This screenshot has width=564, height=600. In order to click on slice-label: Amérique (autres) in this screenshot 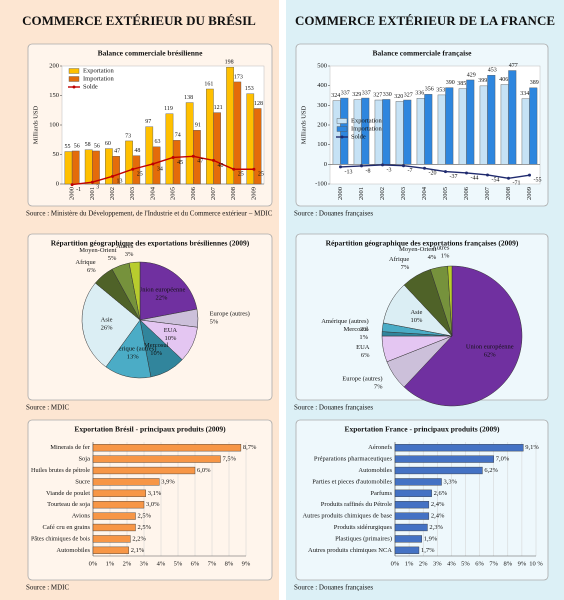, I will do `click(344, 321)`.